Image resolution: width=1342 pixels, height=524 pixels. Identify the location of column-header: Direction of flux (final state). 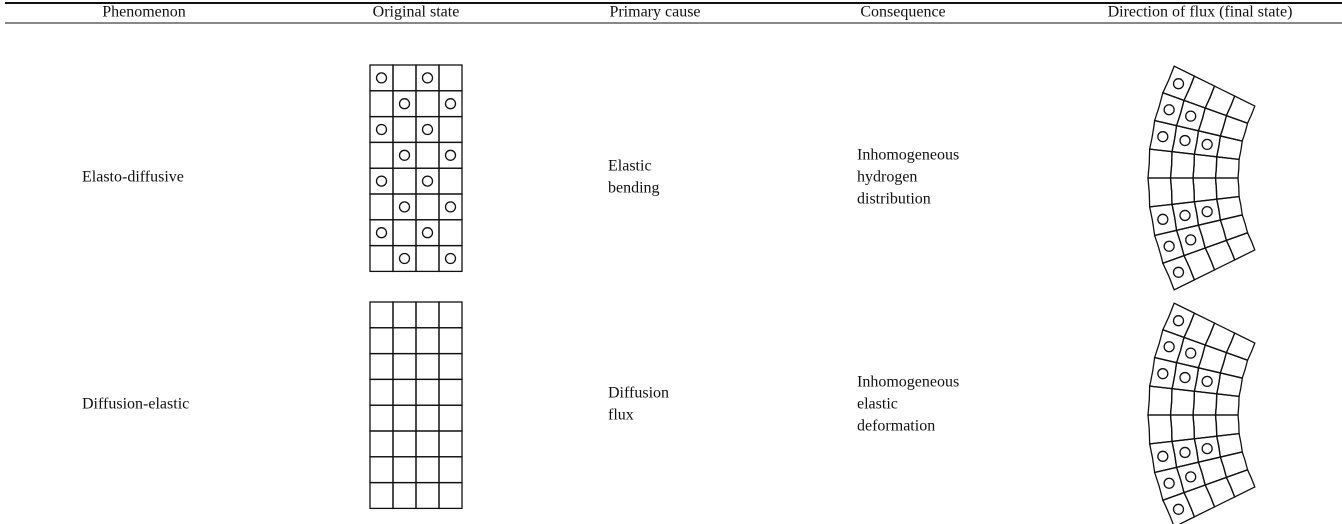
(1200, 12).